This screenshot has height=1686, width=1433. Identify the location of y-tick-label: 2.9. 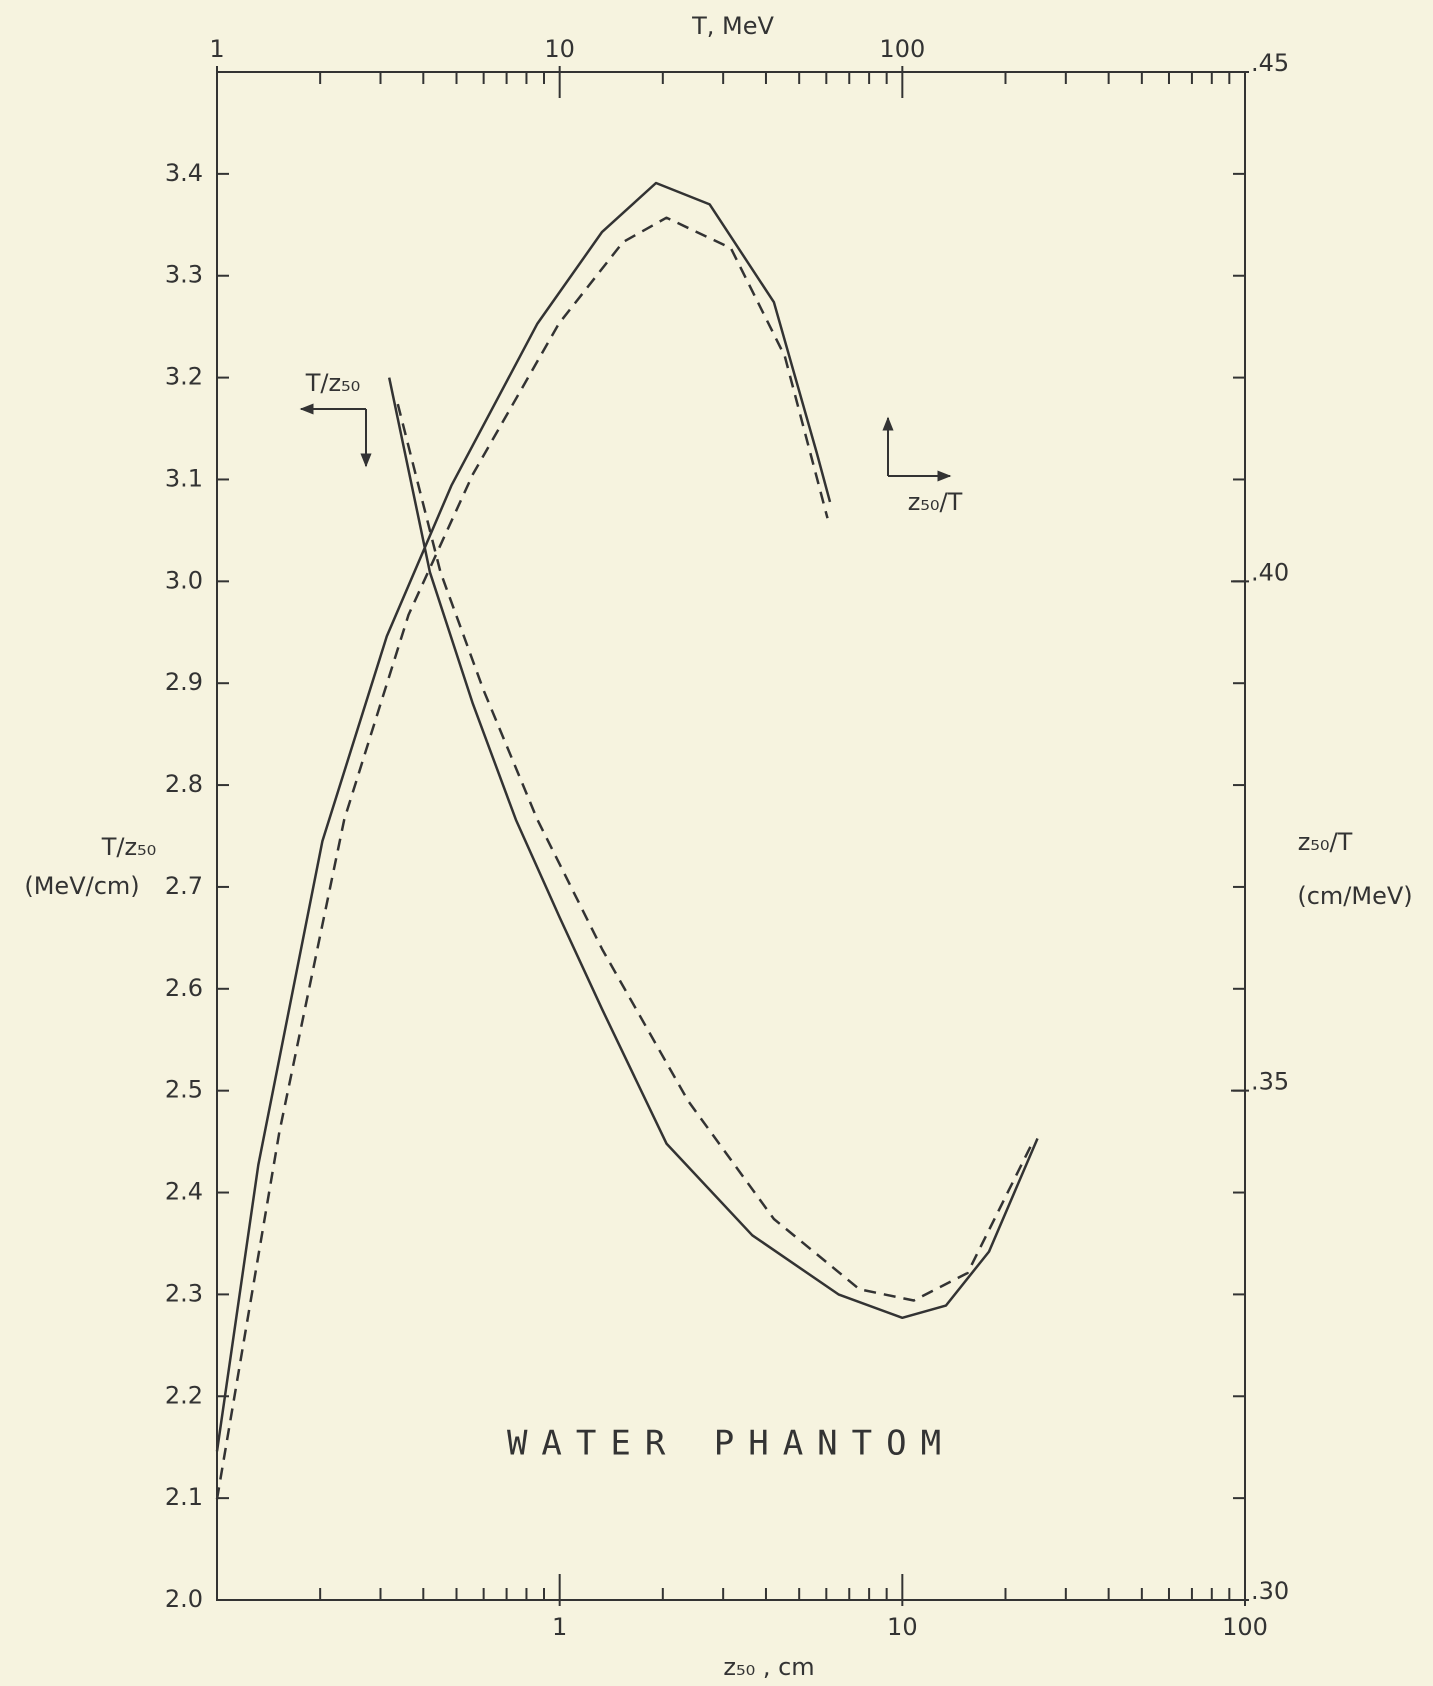
(184, 682).